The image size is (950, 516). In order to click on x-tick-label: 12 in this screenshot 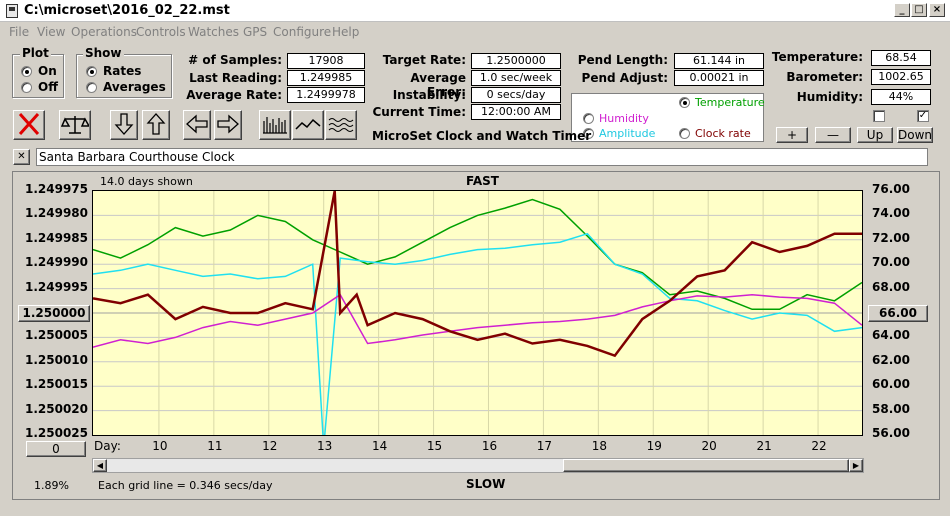, I will do `click(270, 446)`.